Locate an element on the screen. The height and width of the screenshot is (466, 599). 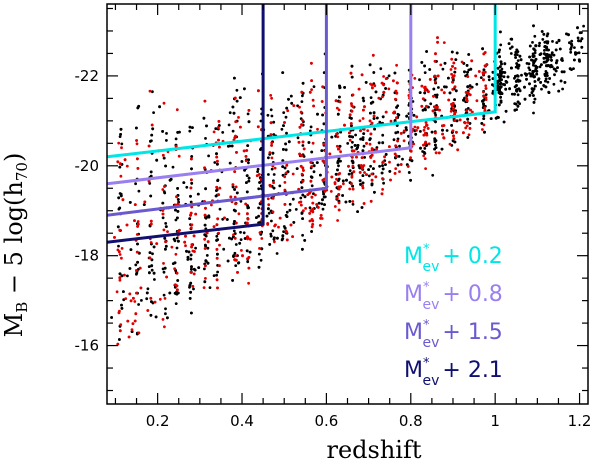
legend-entry-3: M* ev + 1.5 is located at coordinates (453, 334).